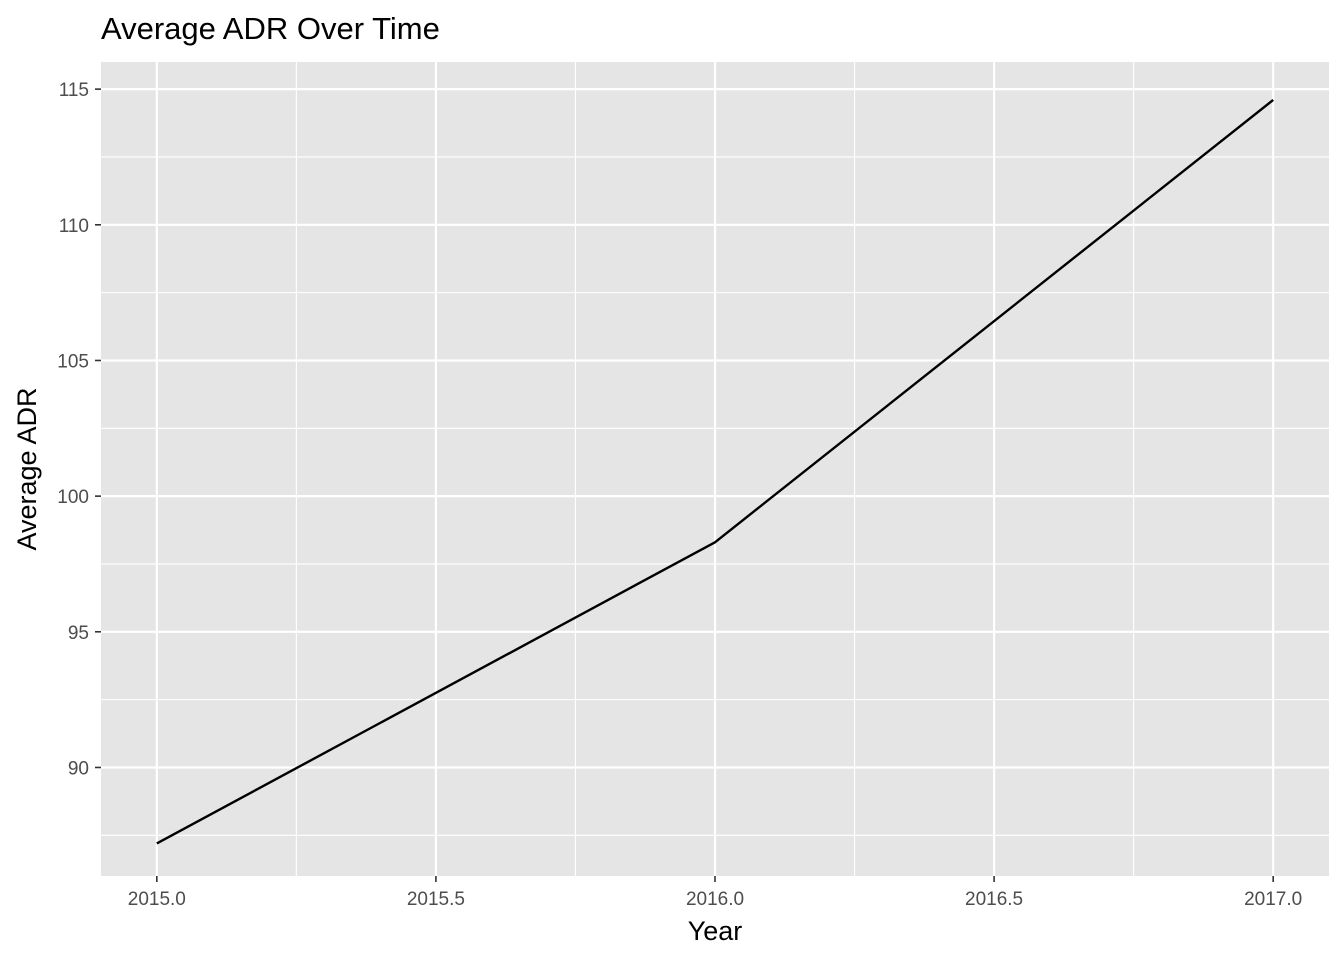  Describe the element at coordinates (74, 90) in the screenshot. I see `y-tick-label: 115` at that location.